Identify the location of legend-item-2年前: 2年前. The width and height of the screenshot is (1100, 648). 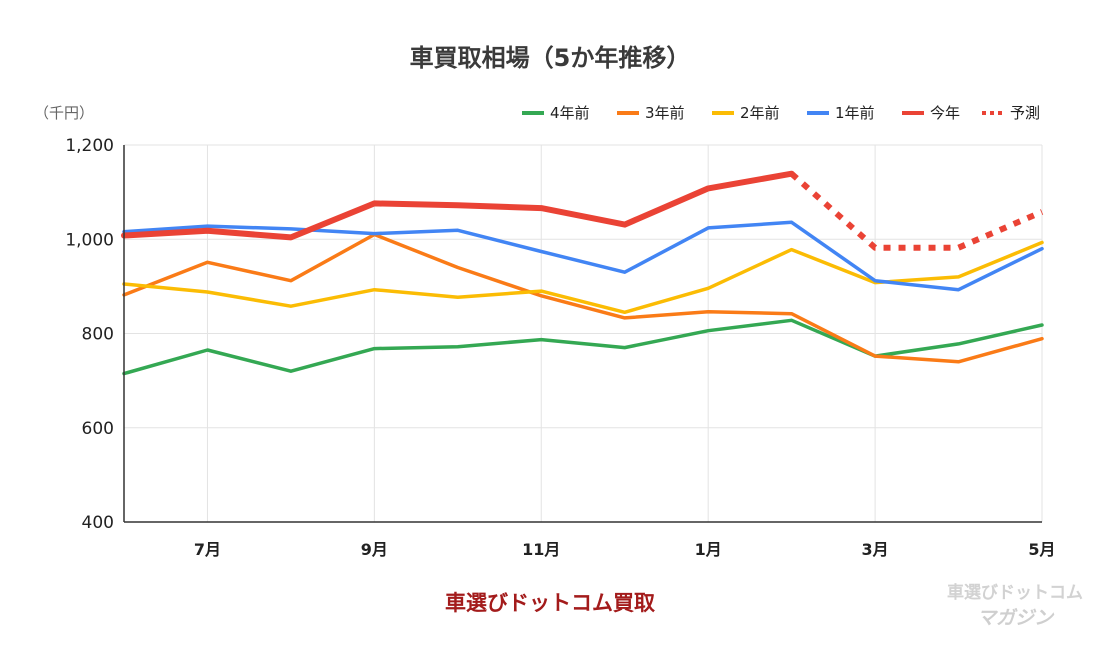
(746, 113).